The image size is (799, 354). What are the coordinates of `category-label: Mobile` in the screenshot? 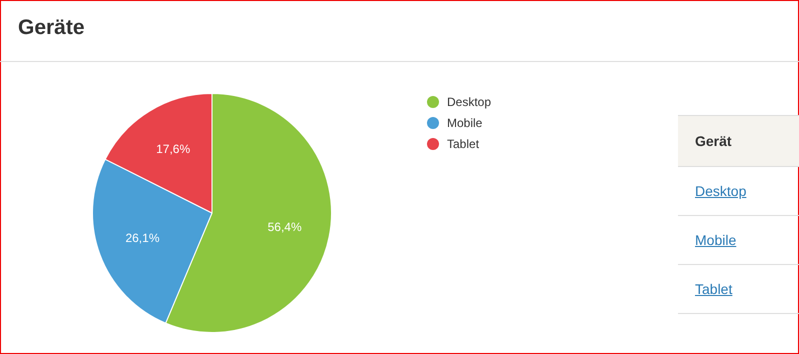 It's located at (715, 240).